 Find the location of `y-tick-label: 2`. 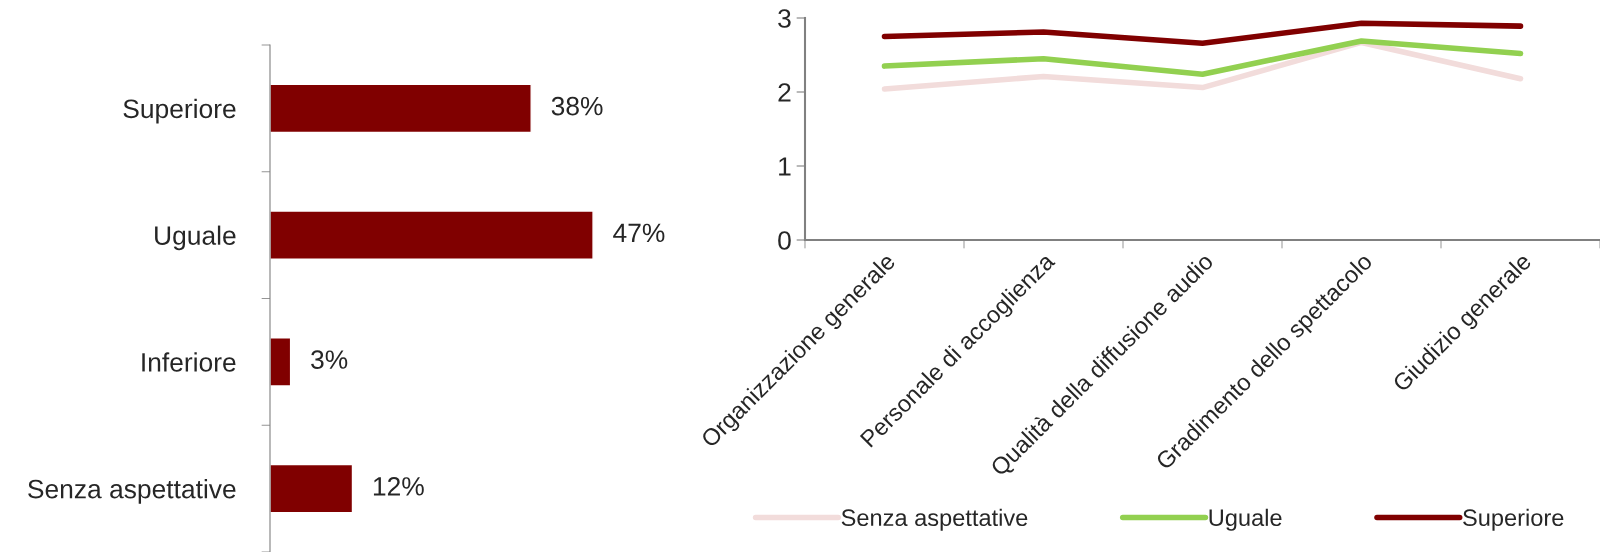

y-tick-label: 2 is located at coordinates (784, 92).